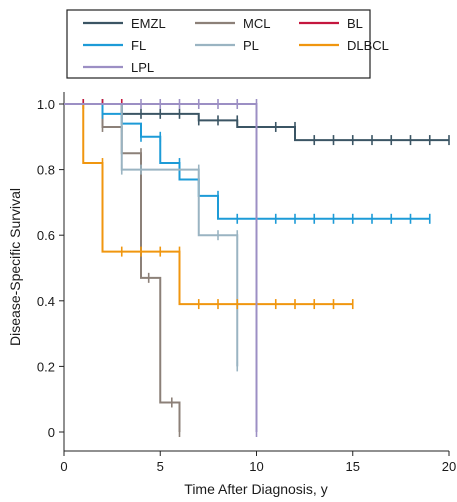 This screenshot has height=502, width=457. What do you see at coordinates (15, 267) in the screenshot?
I see `y-axis-label: Disease-Specific Survival` at bounding box center [15, 267].